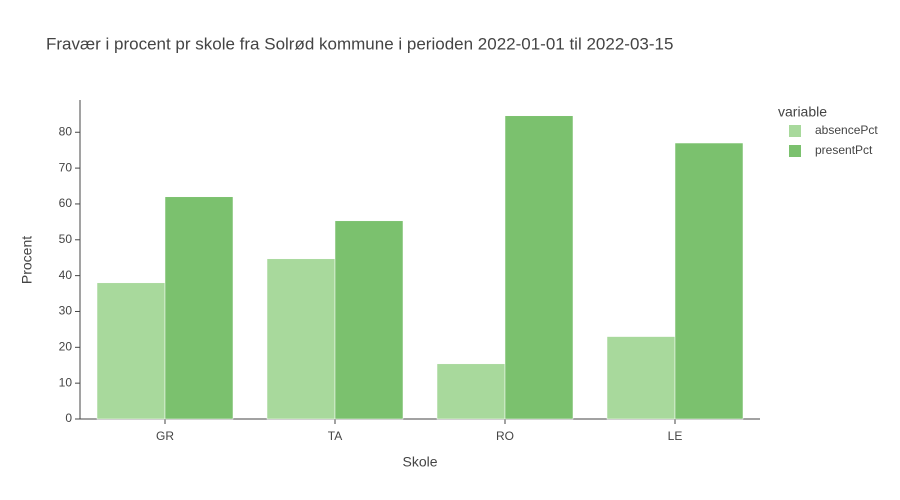 This screenshot has width=900, height=500. Describe the element at coordinates (66, 275) in the screenshot. I see `y-tick-label: 40` at that location.